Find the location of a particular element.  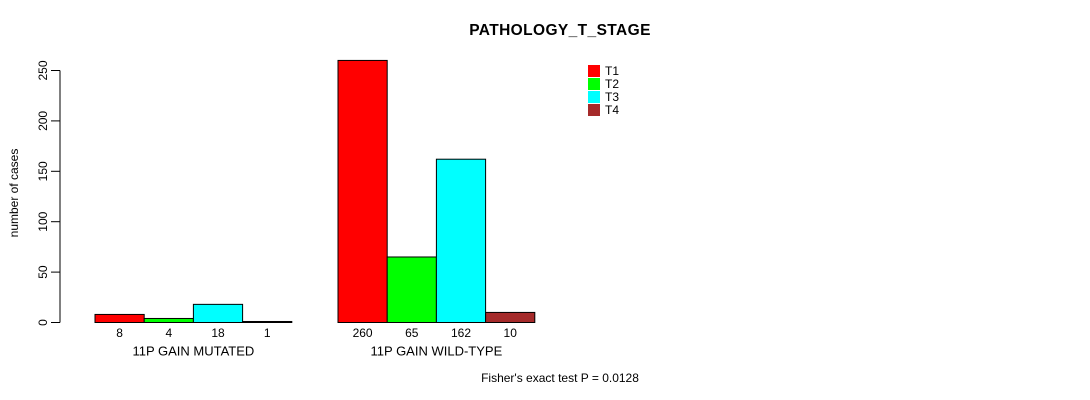

bar-t3-group2 is located at coordinates (461, 240).